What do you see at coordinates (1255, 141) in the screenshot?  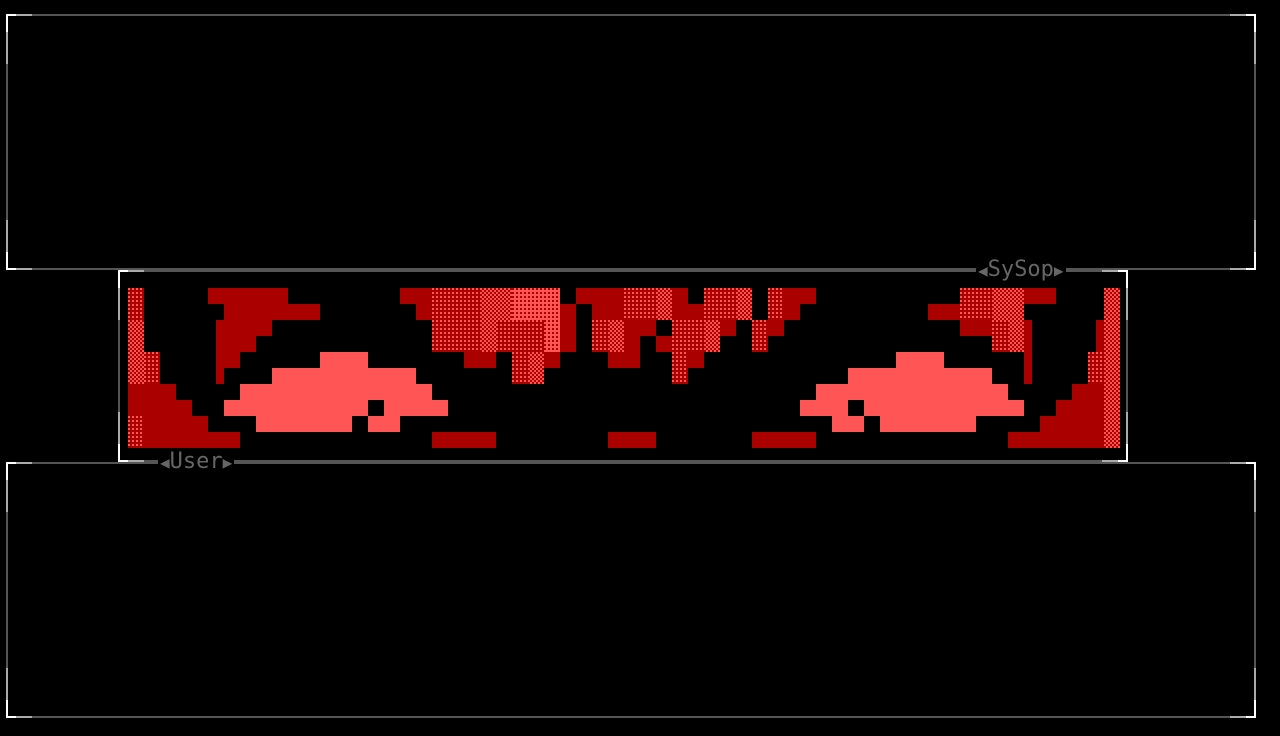 I see `sysop-panel-border-right` at bounding box center [1255, 141].